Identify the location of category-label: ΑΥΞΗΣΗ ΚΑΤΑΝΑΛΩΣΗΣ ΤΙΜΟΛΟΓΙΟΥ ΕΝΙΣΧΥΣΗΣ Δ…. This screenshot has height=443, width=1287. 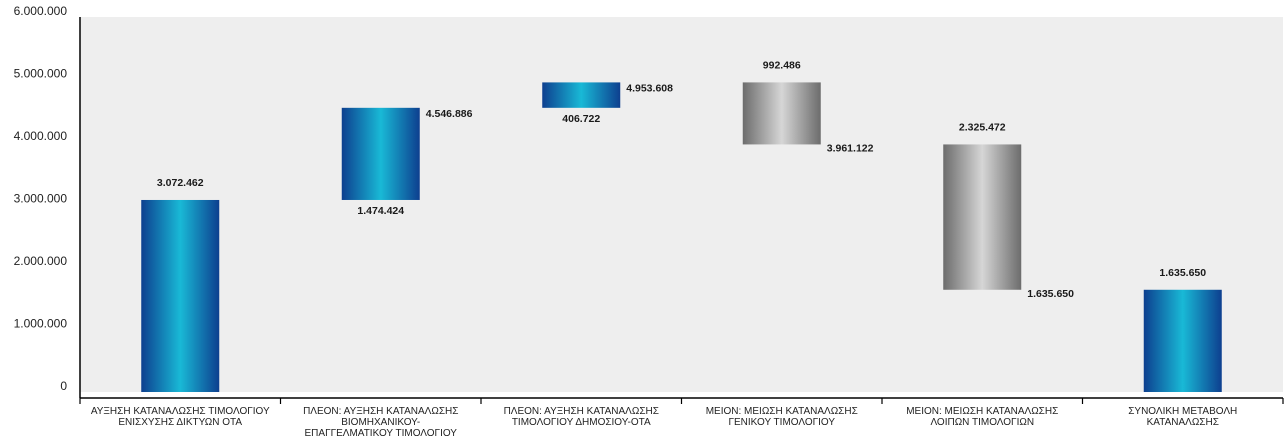
(180, 417).